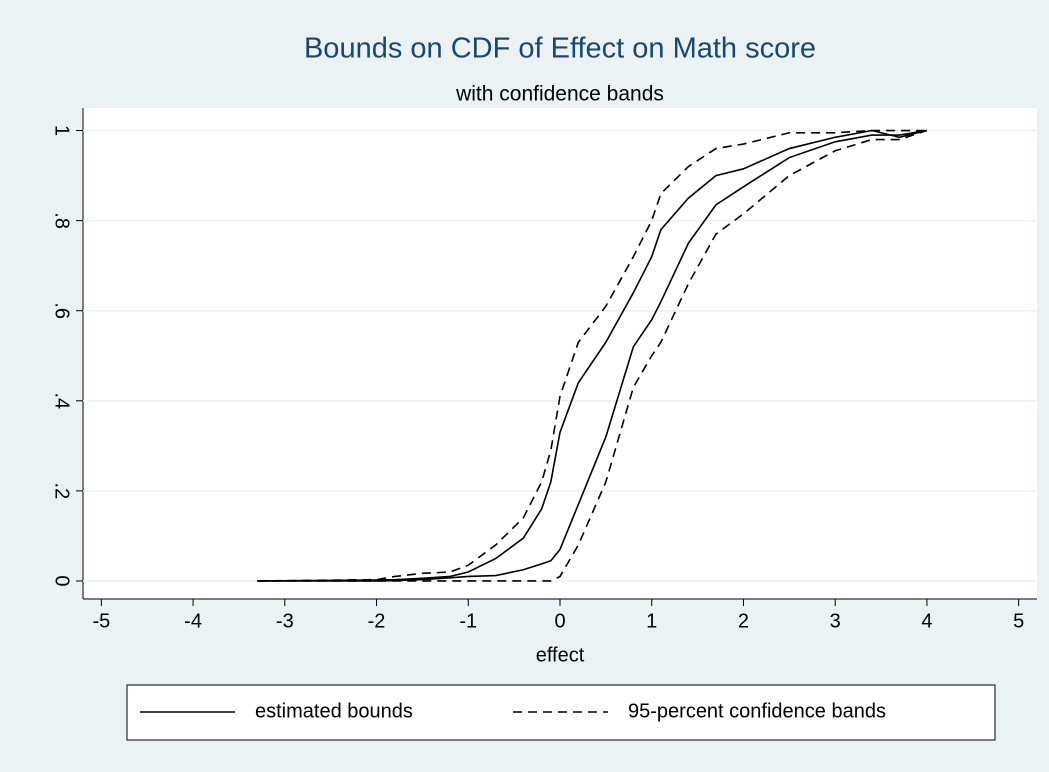 The image size is (1049, 772). Describe the element at coordinates (468, 621) in the screenshot. I see `x-tick-label: -1` at that location.